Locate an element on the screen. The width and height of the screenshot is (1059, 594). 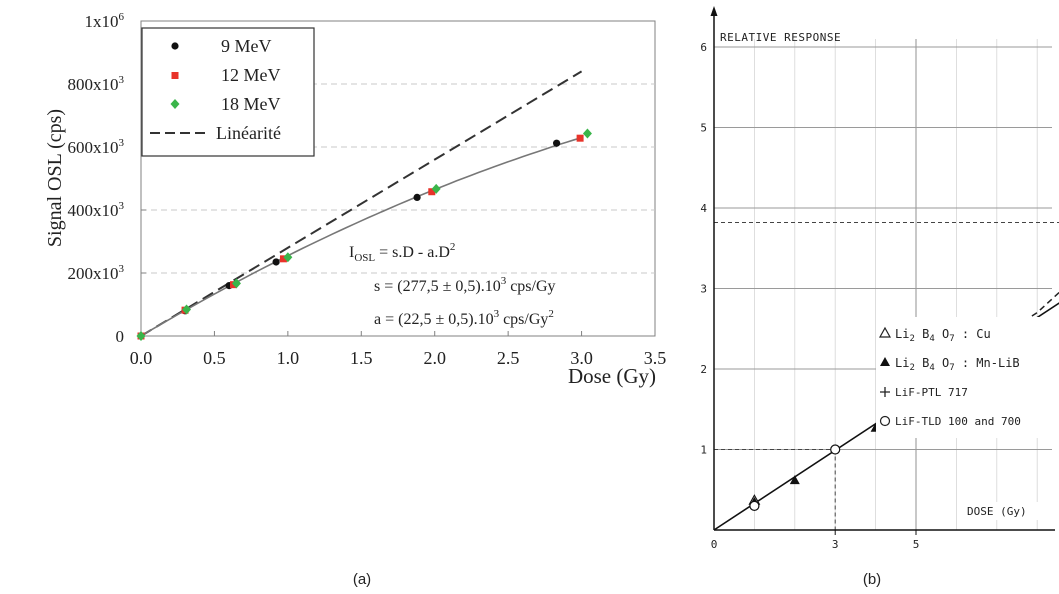
chart-b-legend-bg is located at coordinates (966, 377).